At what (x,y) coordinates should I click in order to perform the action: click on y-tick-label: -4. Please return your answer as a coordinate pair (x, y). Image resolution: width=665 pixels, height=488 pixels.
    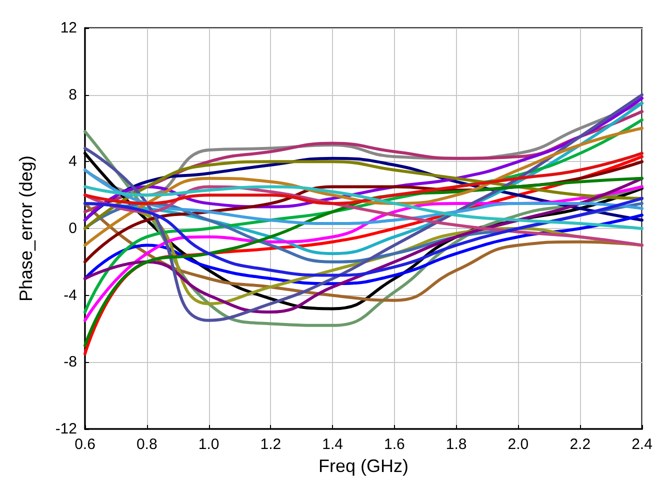
    Looking at the image, I should click on (70, 295).